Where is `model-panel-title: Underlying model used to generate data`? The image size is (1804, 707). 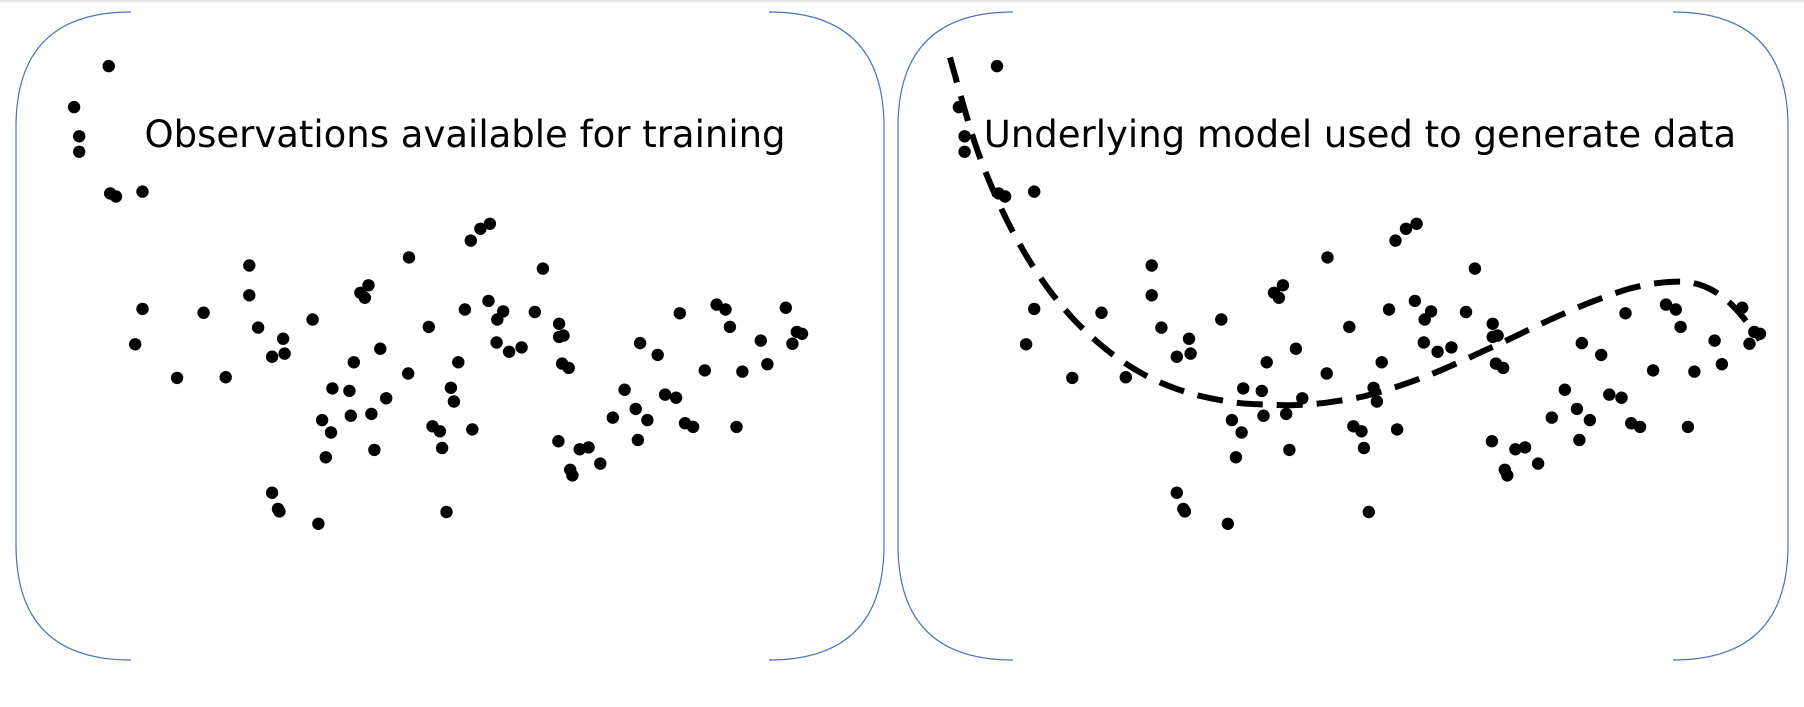
model-panel-title: Underlying model used to generate data is located at coordinates (1360, 134).